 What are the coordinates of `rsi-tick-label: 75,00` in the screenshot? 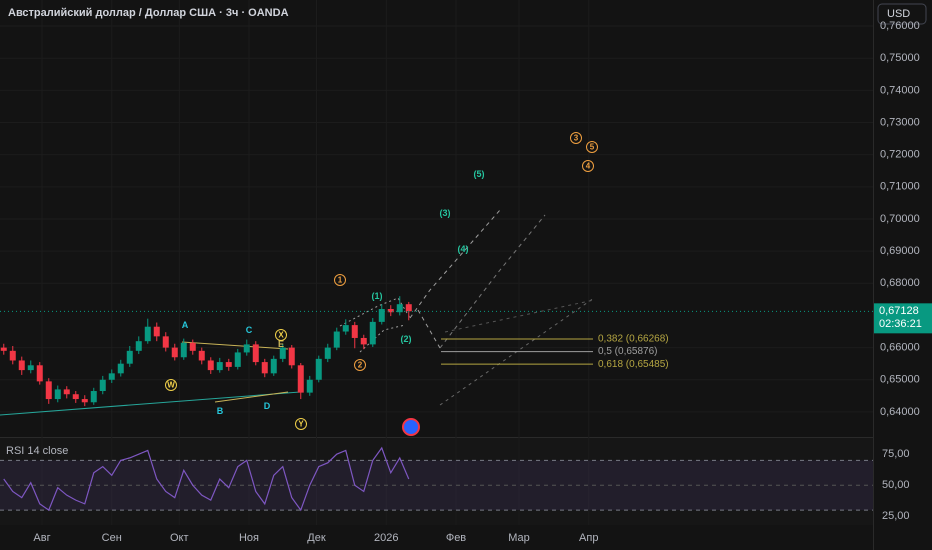 It's located at (896, 454).